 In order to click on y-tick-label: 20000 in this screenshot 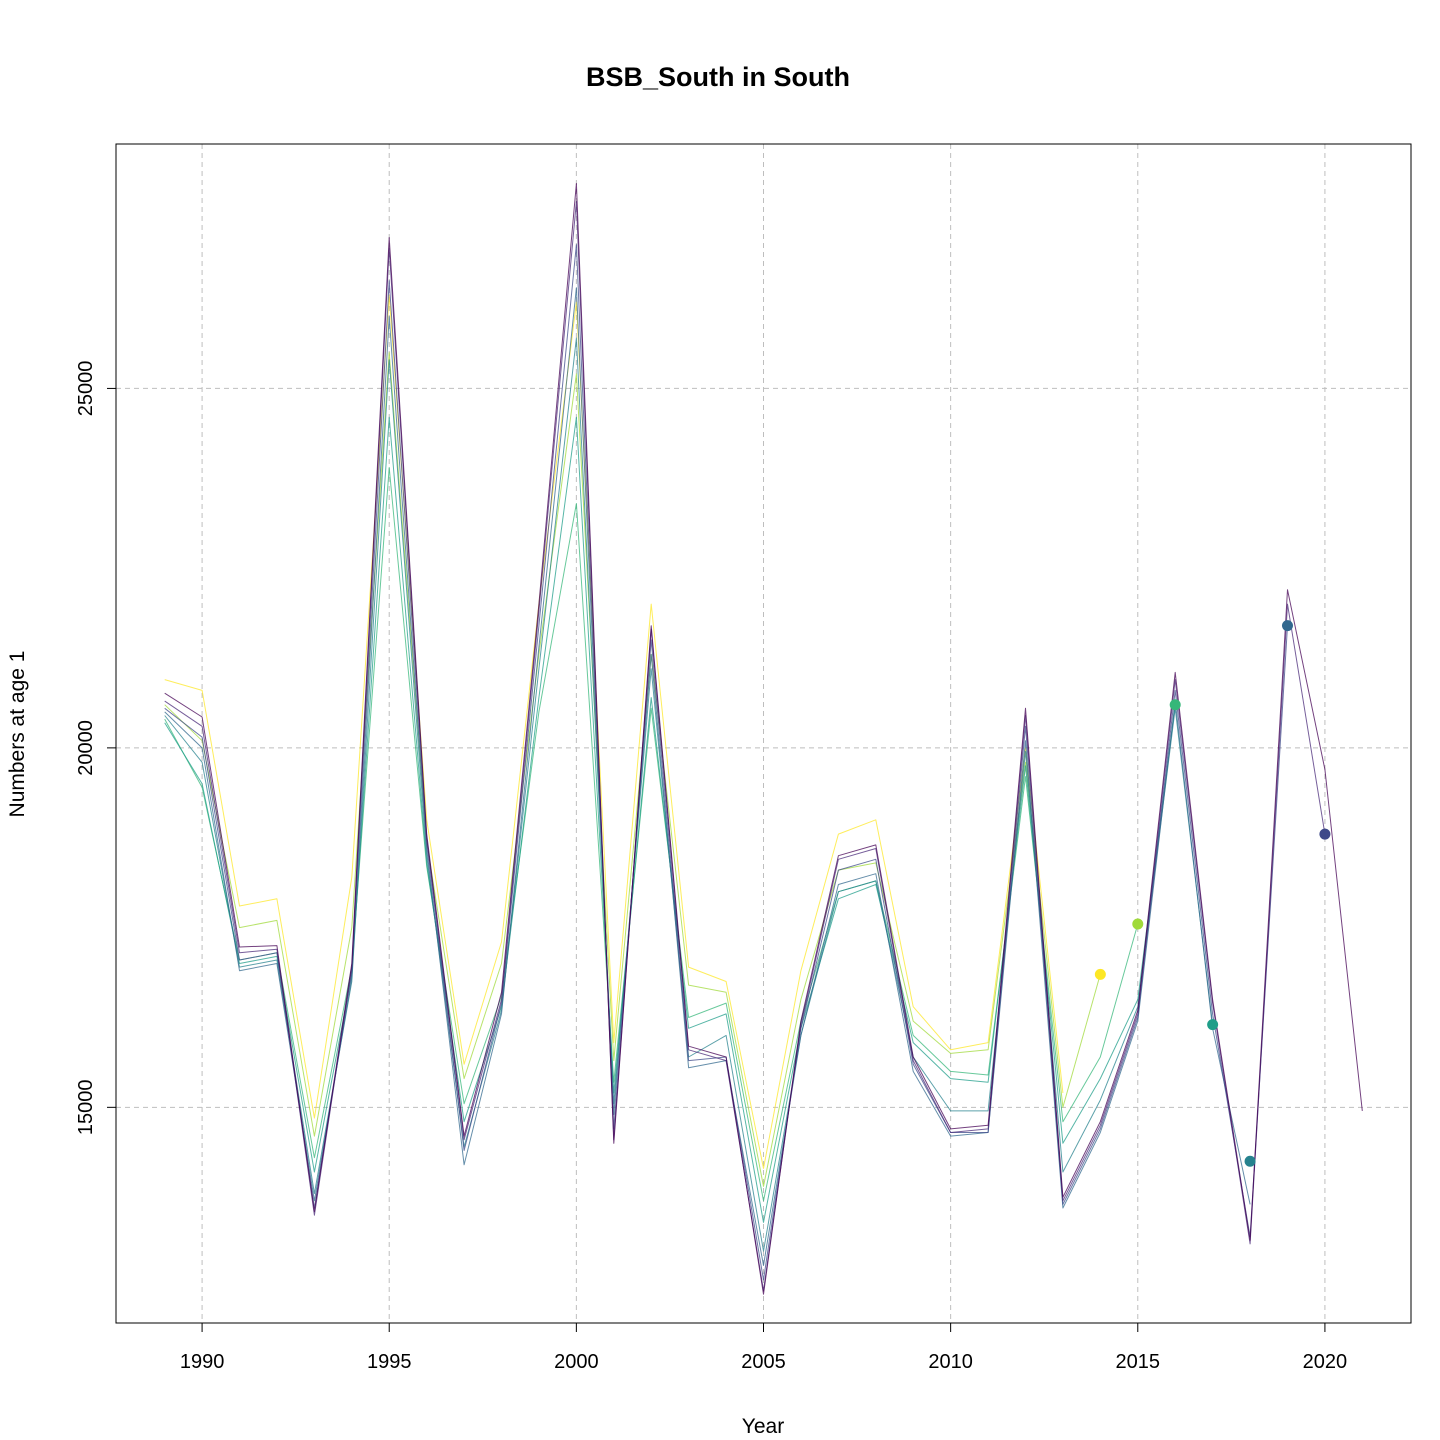, I will do `click(86, 748)`.